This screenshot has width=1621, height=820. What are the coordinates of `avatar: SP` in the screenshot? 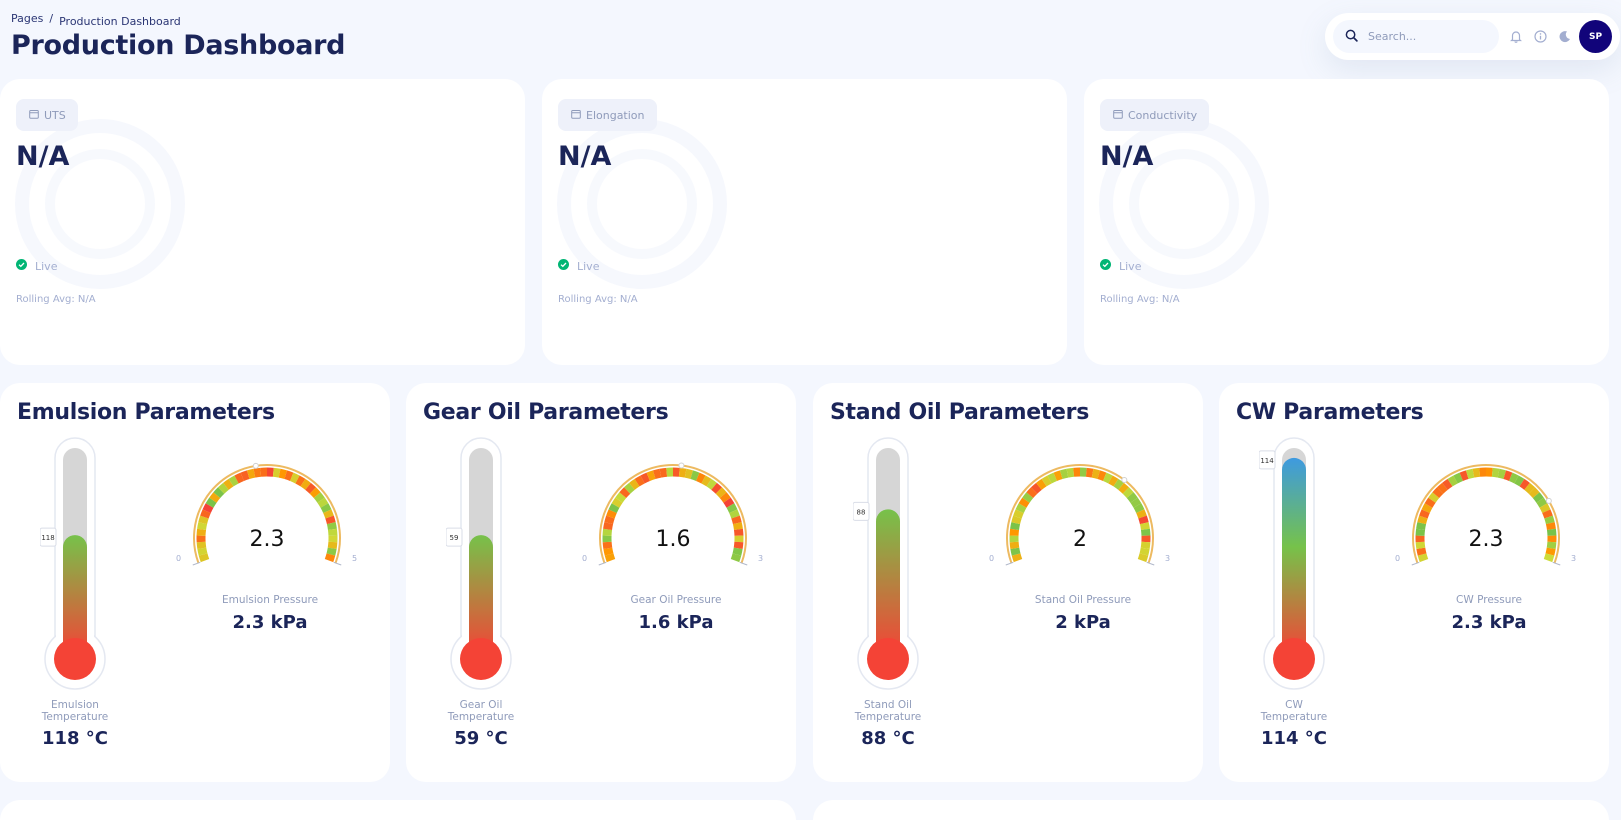 It's located at (1595, 36).